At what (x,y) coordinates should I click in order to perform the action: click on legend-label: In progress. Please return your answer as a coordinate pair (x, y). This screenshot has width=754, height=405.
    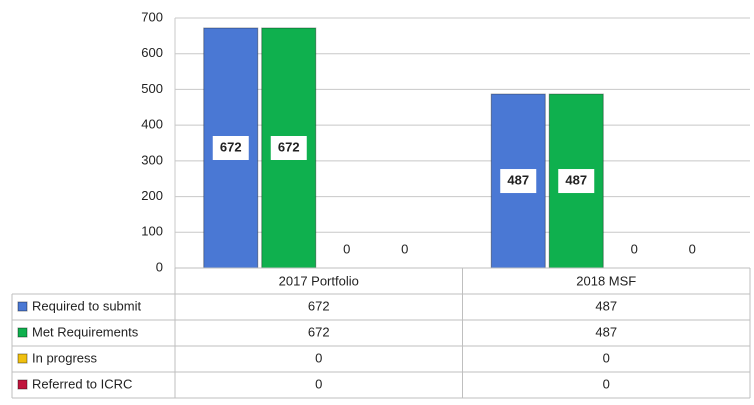
    Looking at the image, I should click on (65, 357).